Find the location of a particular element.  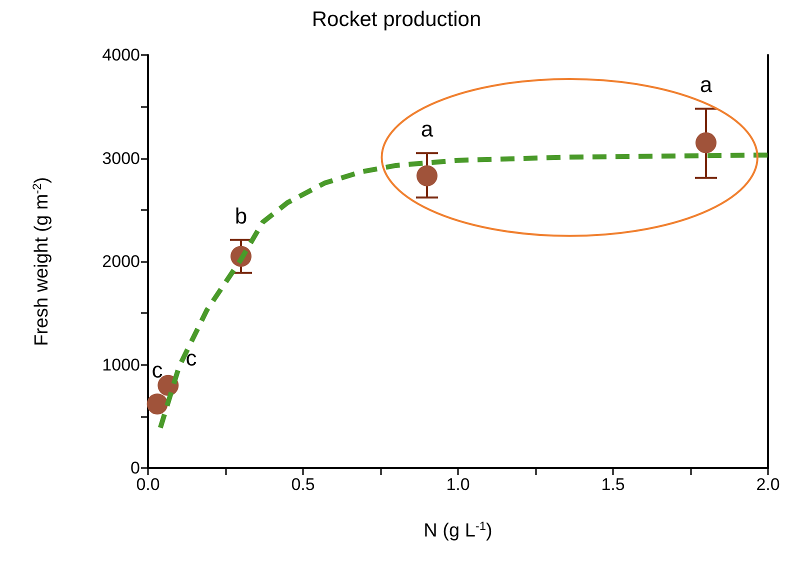

x-tick-label: 0.0 is located at coordinates (148, 484).